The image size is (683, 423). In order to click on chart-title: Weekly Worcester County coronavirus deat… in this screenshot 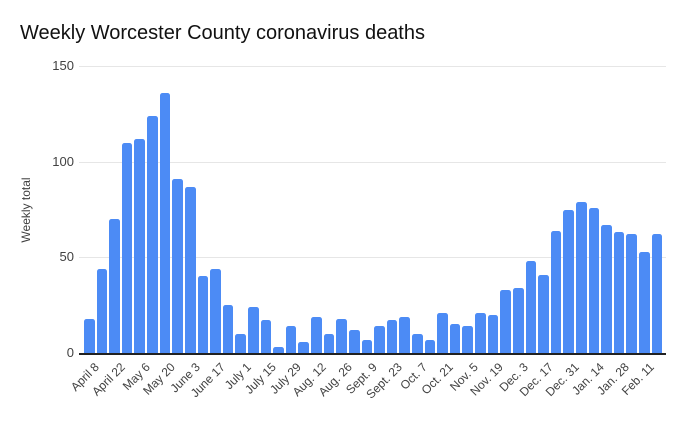, I will do `click(222, 33)`.